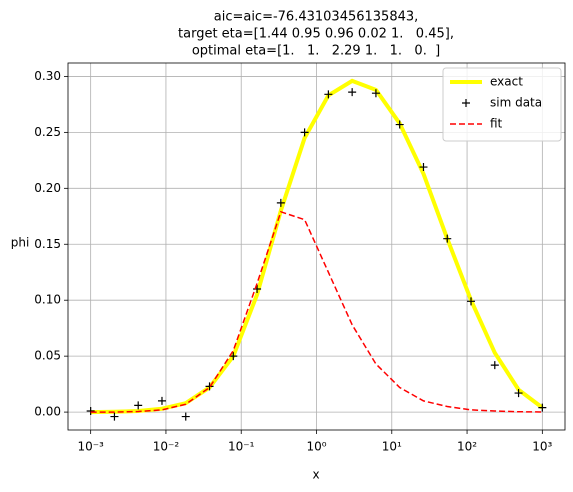  Describe the element at coordinates (542, 447) in the screenshot. I see `x-tick-label: 10³` at that location.